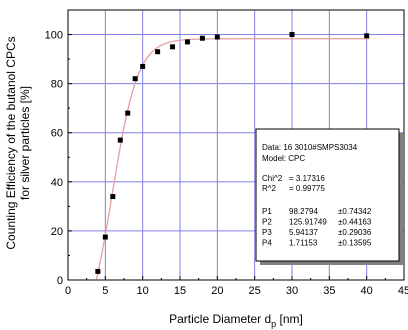  I want to click on y-tick-label: 60, so click(57, 134).